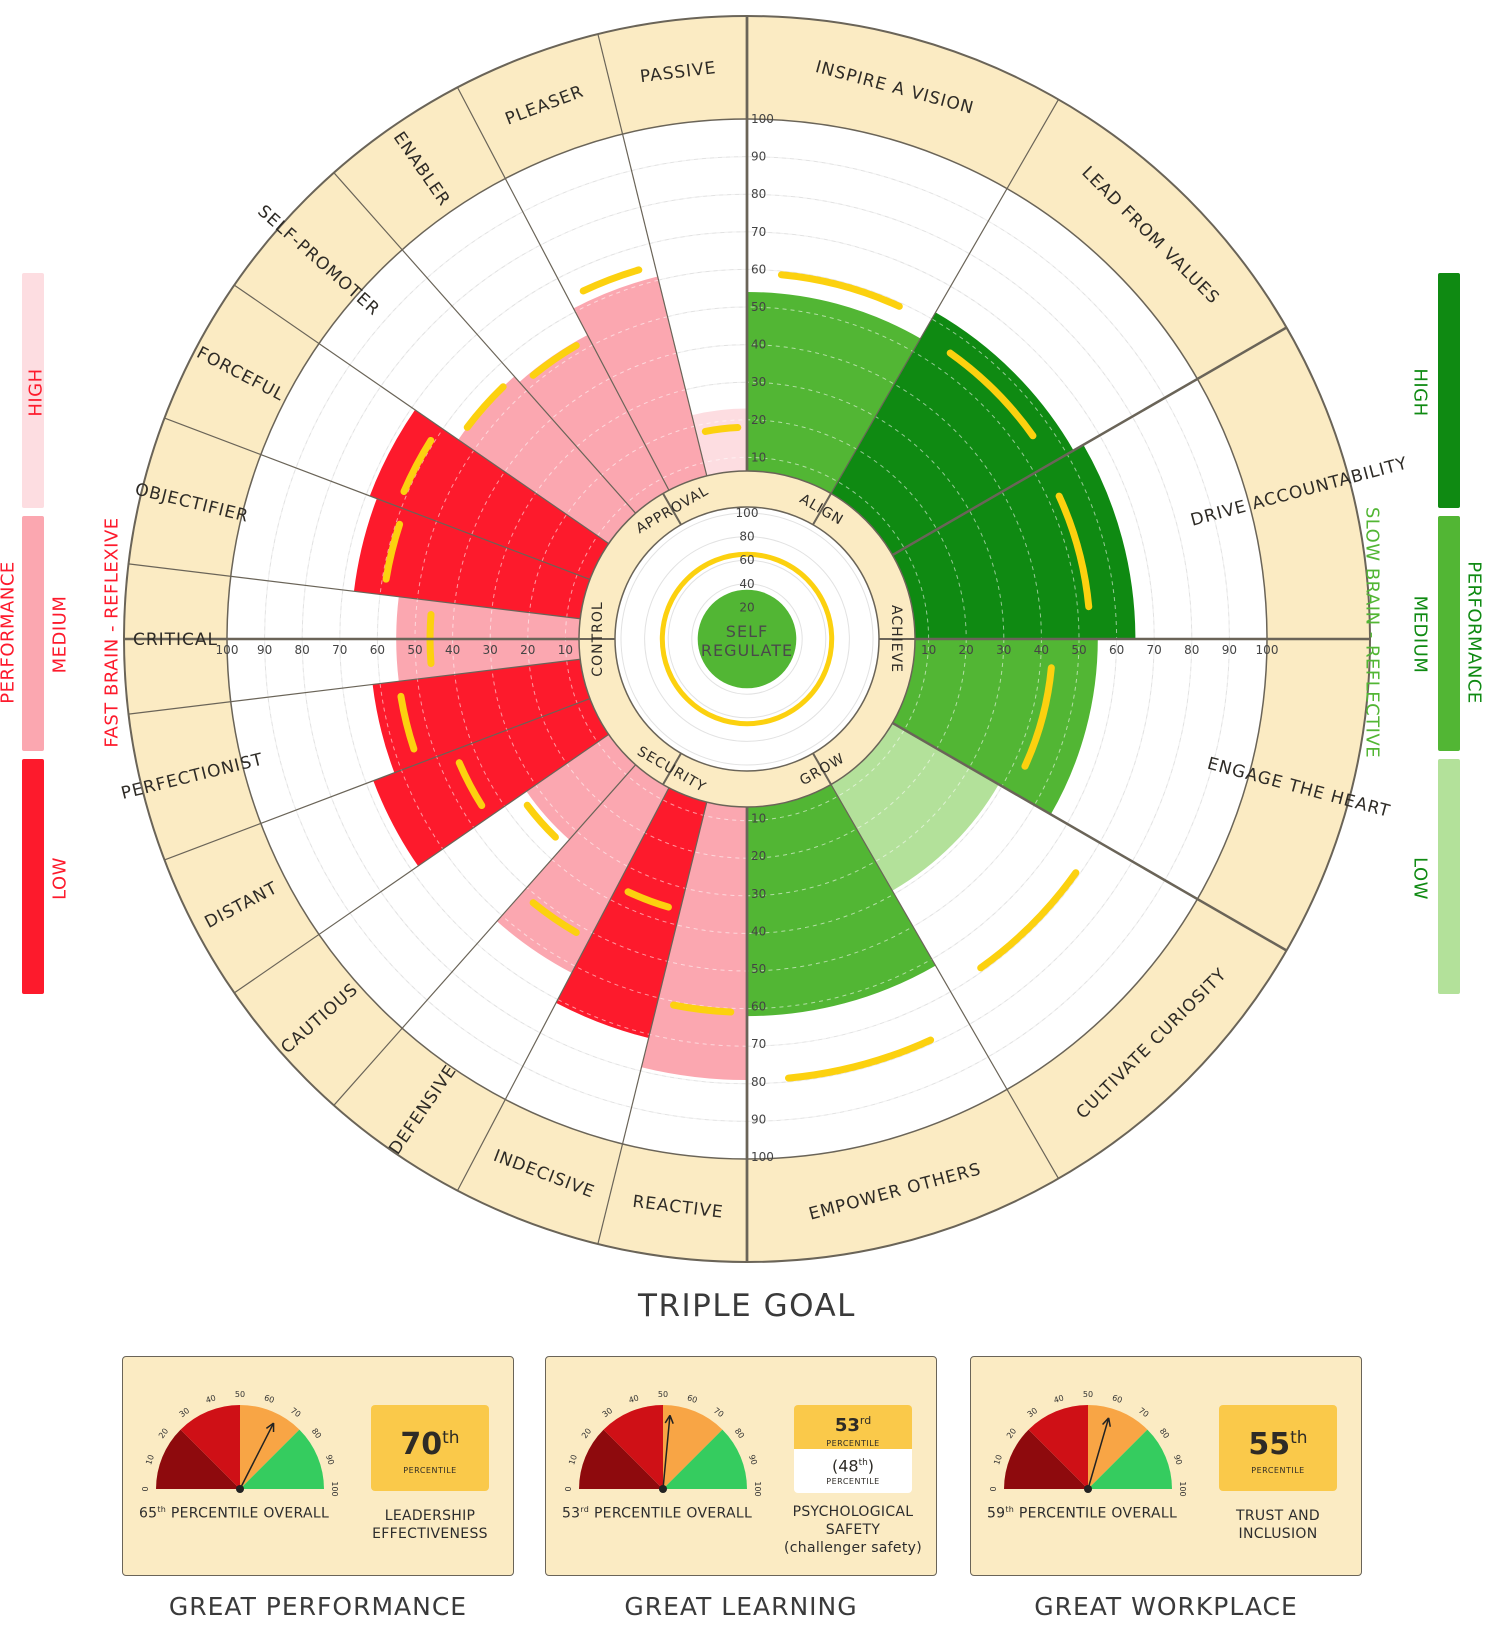 The width and height of the screenshot is (1494, 1625). I want to click on overall-percentile-label: 65th PERCENTILE OVERALL, so click(234, 1513).